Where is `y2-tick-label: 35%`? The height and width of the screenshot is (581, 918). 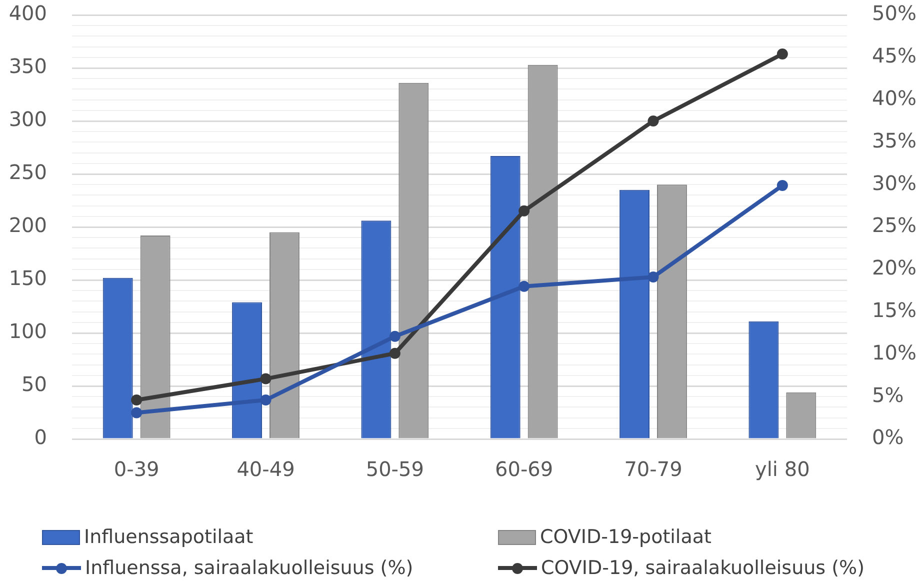 y2-tick-label: 35% is located at coordinates (894, 140).